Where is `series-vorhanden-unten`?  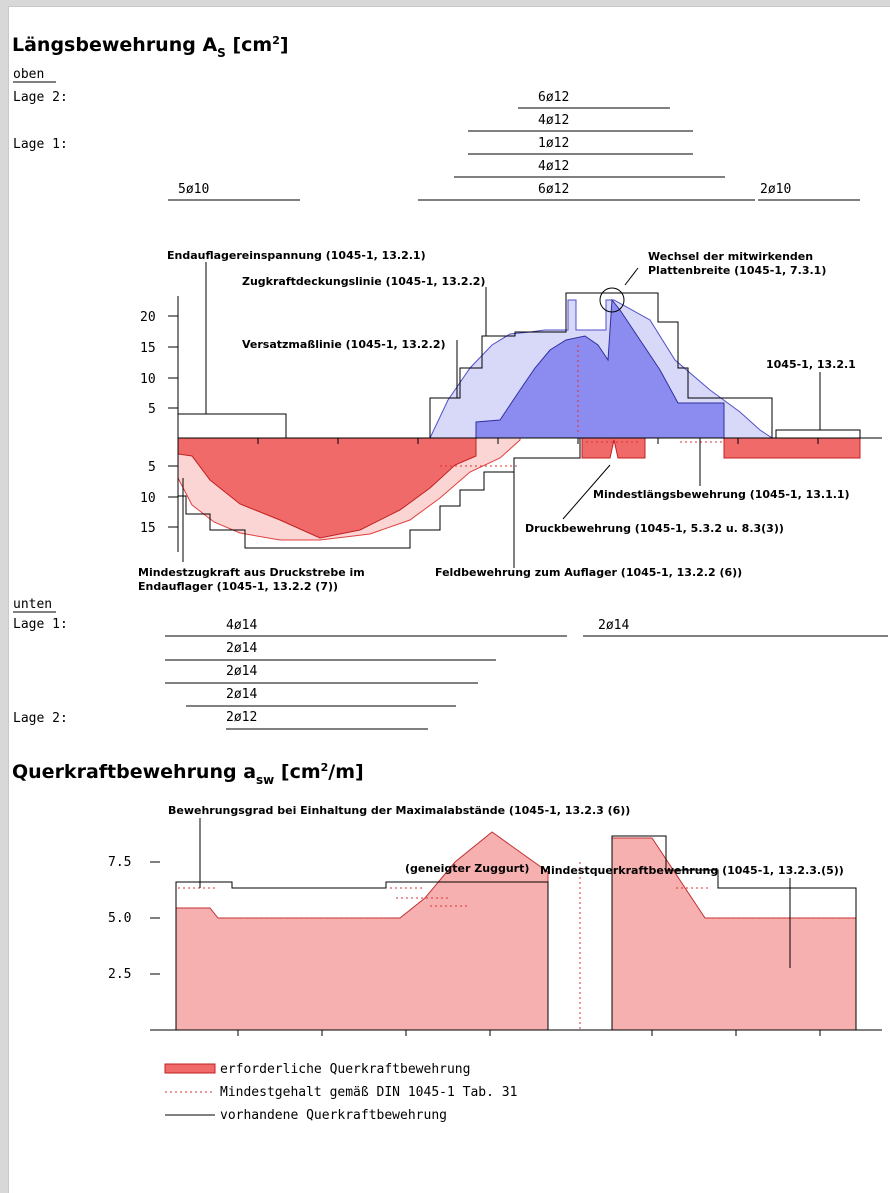
series-vorhanden-unten is located at coordinates (379, 493).